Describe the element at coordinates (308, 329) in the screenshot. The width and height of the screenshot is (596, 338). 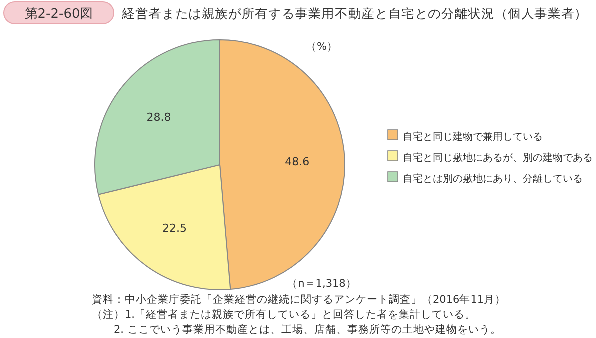
I see `text: 2. ここでいう事業用不動産とは、工場、店舗、事務所等の土地や建物をいう。` at that location.